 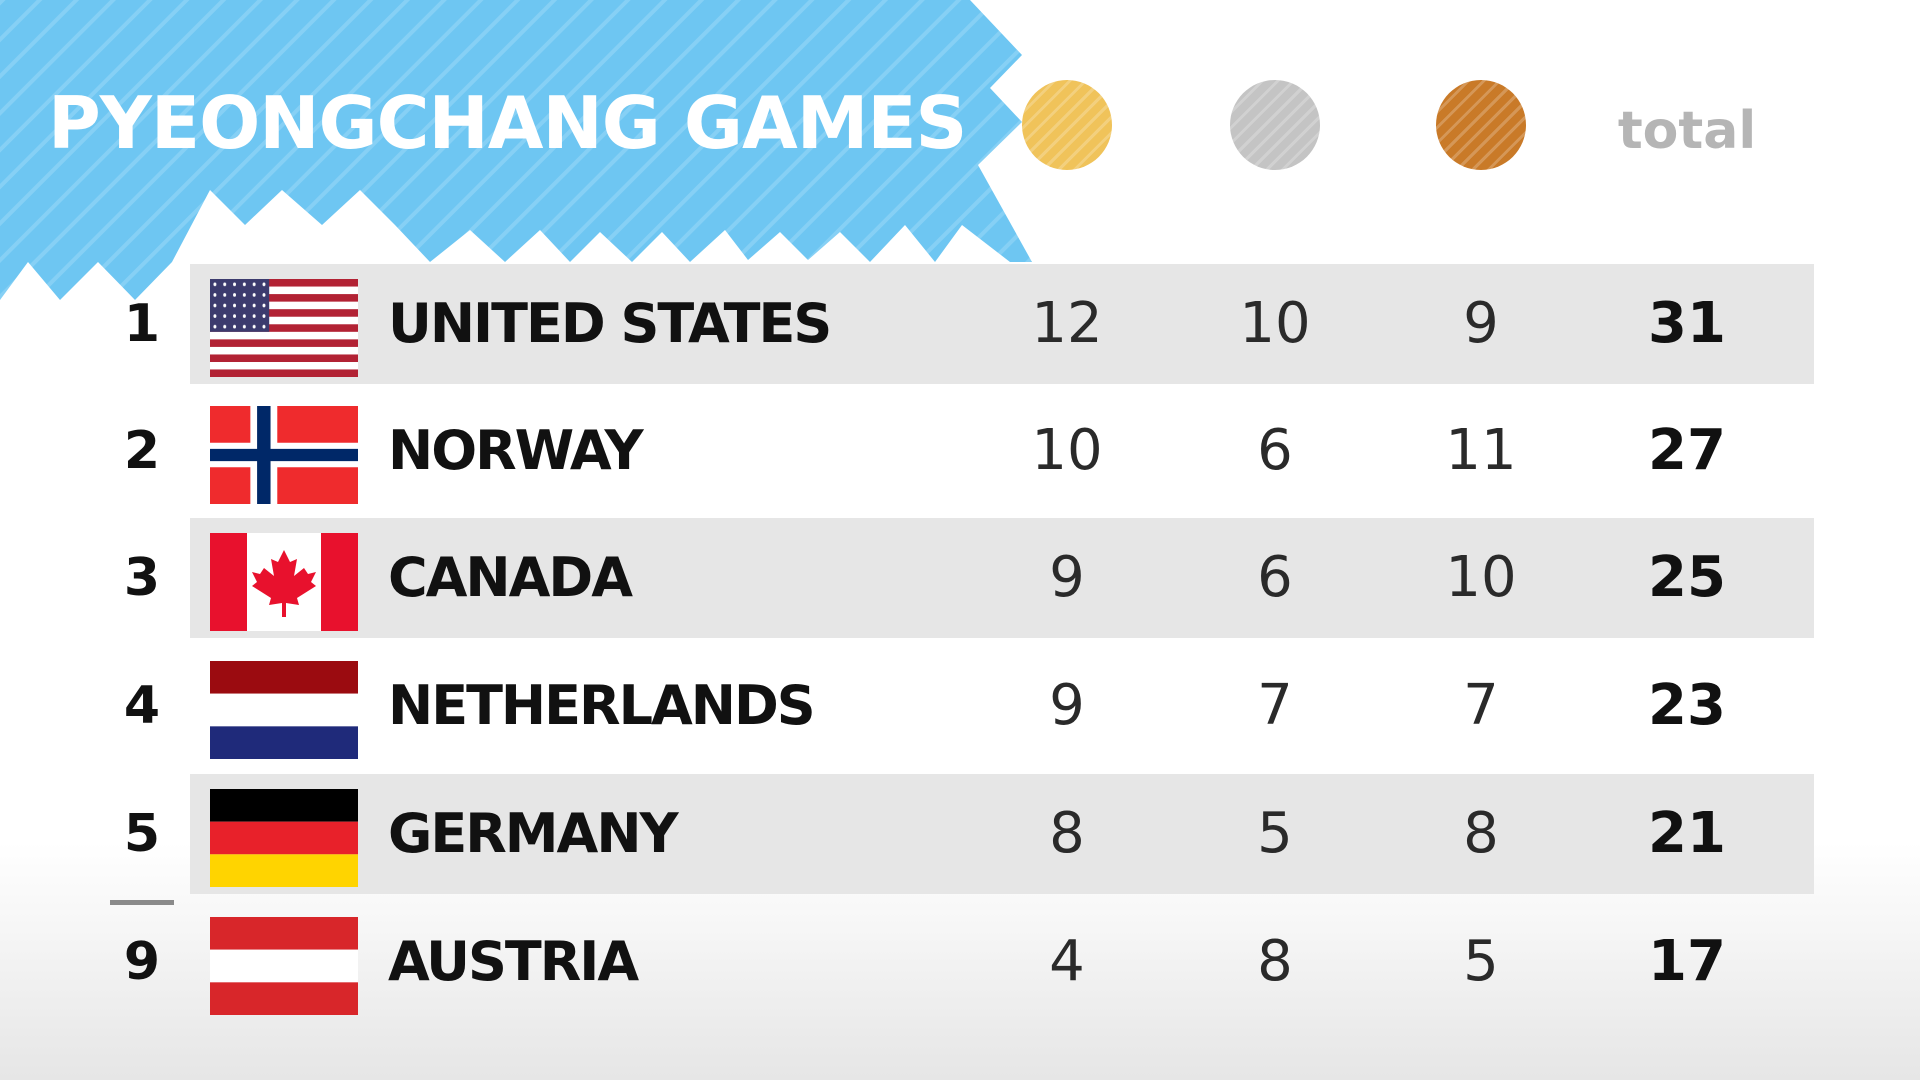 What do you see at coordinates (142, 962) in the screenshot?
I see `rank-number: 9` at bounding box center [142, 962].